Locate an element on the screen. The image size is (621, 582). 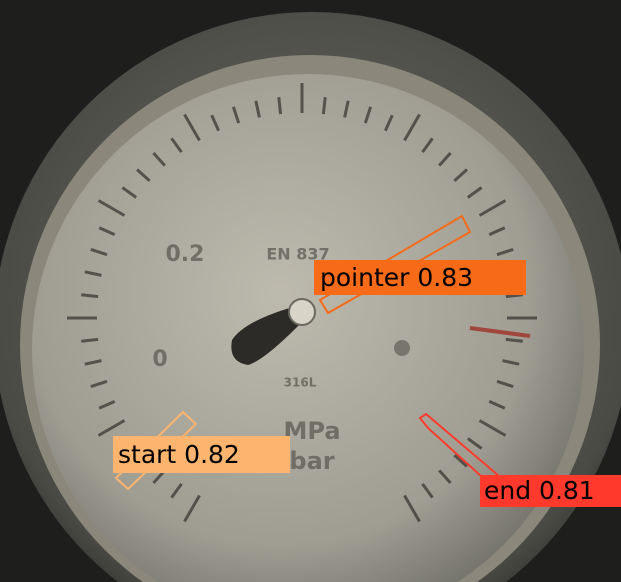
dial-label: EN 837 is located at coordinates (297, 254).